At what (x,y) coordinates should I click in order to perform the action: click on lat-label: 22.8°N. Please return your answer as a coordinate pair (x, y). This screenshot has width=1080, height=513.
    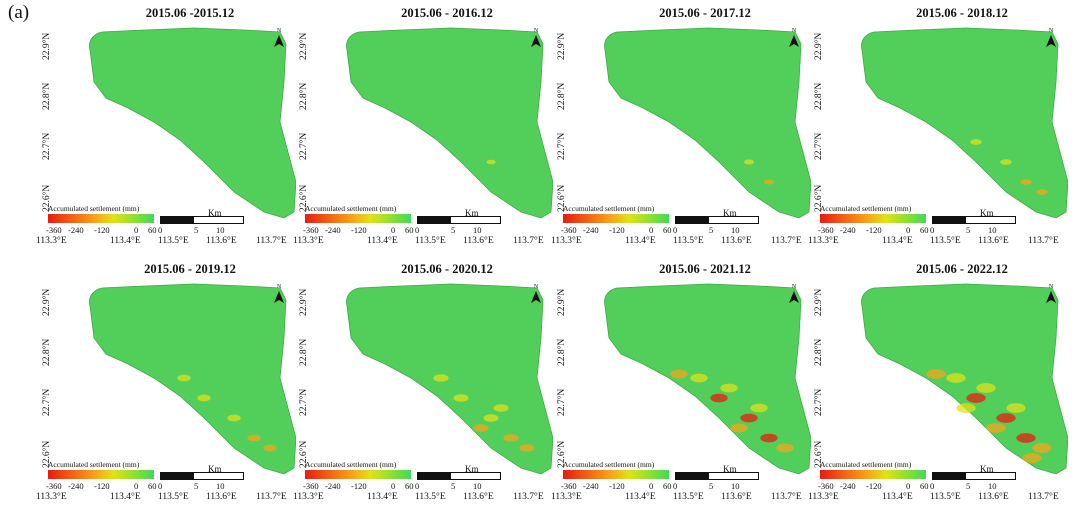
    Looking at the image, I should click on (47, 352).